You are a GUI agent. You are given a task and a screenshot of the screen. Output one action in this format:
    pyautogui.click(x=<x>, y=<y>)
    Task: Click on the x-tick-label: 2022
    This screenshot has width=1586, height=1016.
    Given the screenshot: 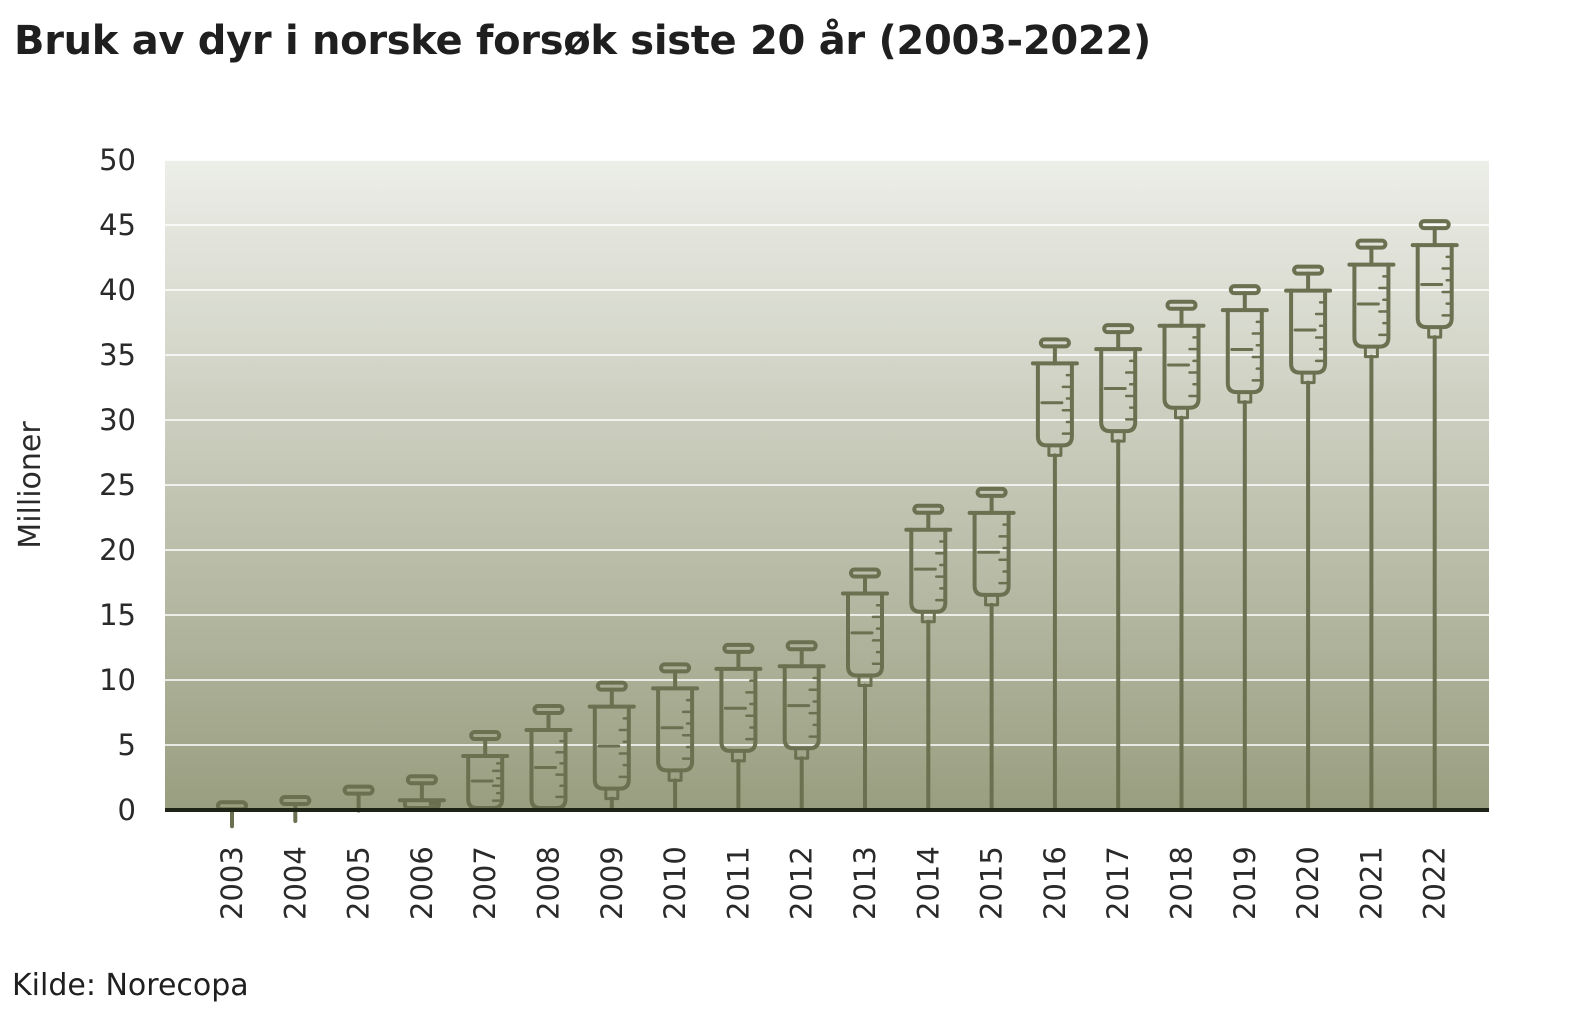 What is the action you would take?
    pyautogui.click(x=1435, y=883)
    